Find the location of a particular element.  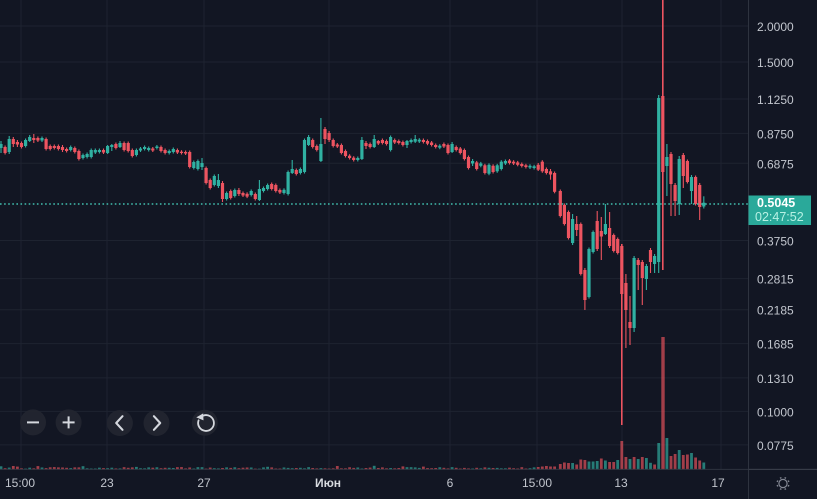

svg-text: 0.2815 is located at coordinates (775, 280).